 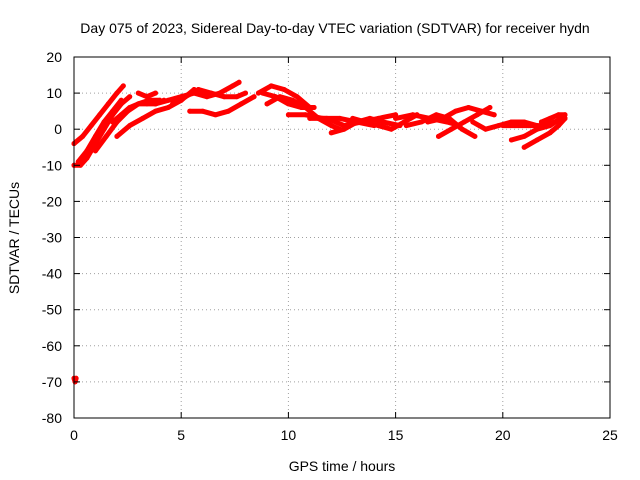 I want to click on x-tick-label: 20, so click(x=503, y=435).